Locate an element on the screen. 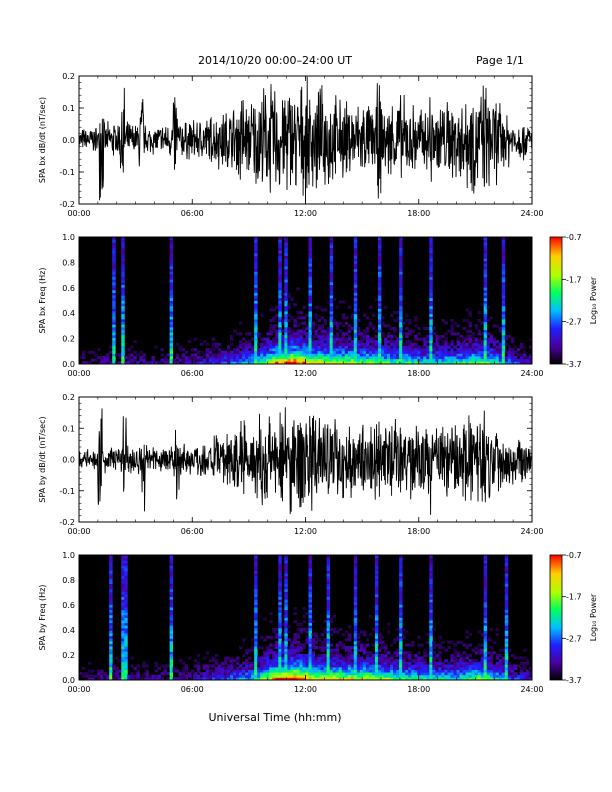  page-number: Page 1/1 is located at coordinates (500, 60).